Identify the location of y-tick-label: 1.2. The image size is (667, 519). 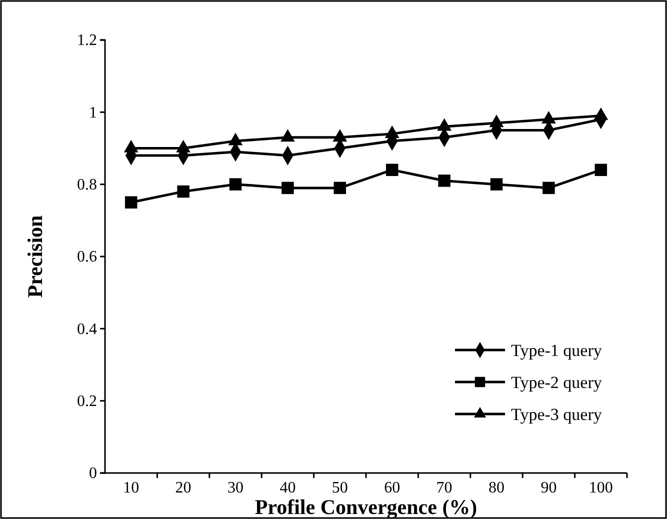
(87, 41).